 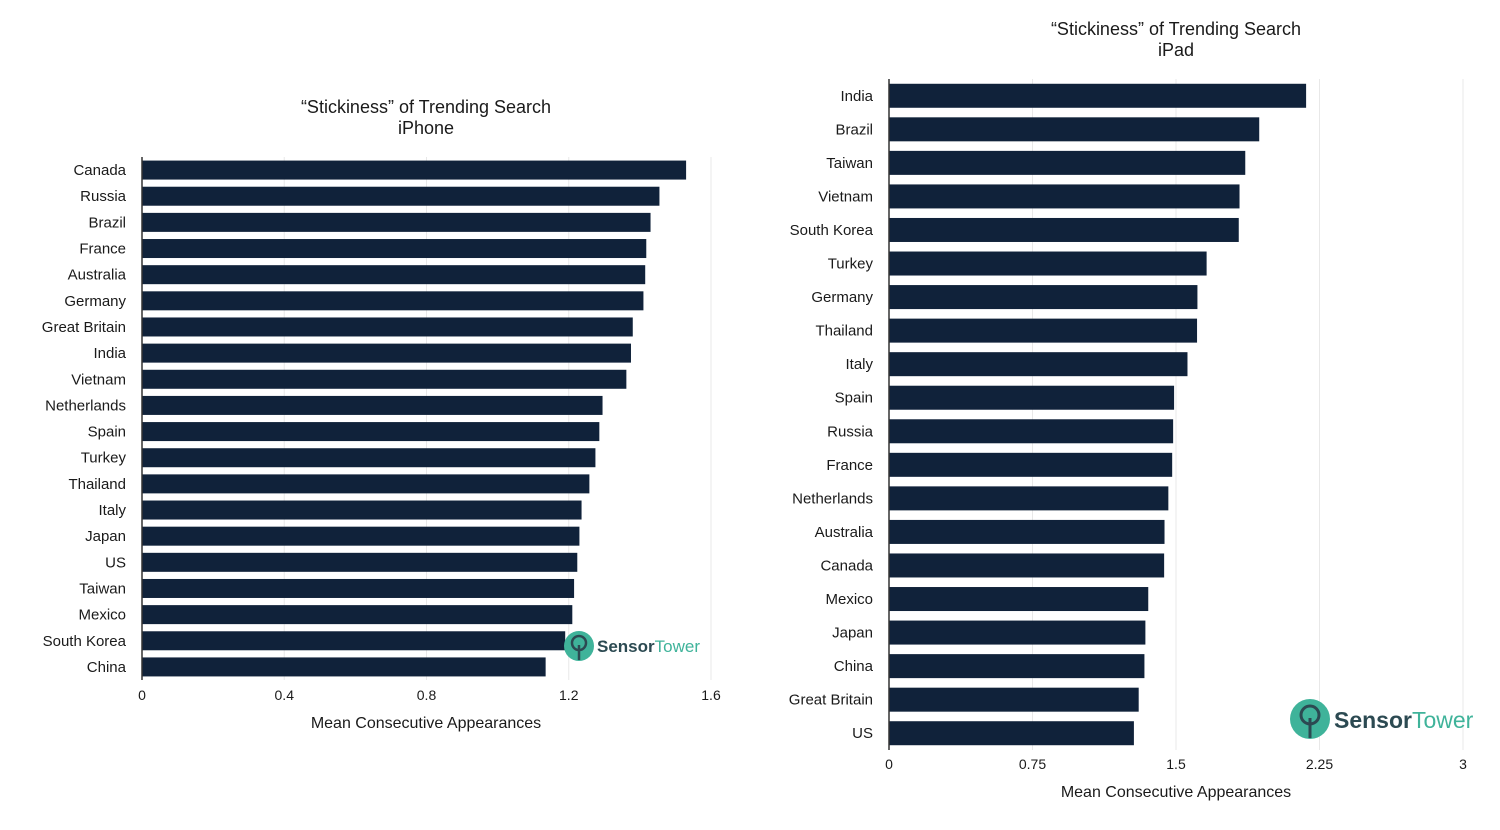 I want to click on iphone-category-label: Russia, so click(x=103, y=196).